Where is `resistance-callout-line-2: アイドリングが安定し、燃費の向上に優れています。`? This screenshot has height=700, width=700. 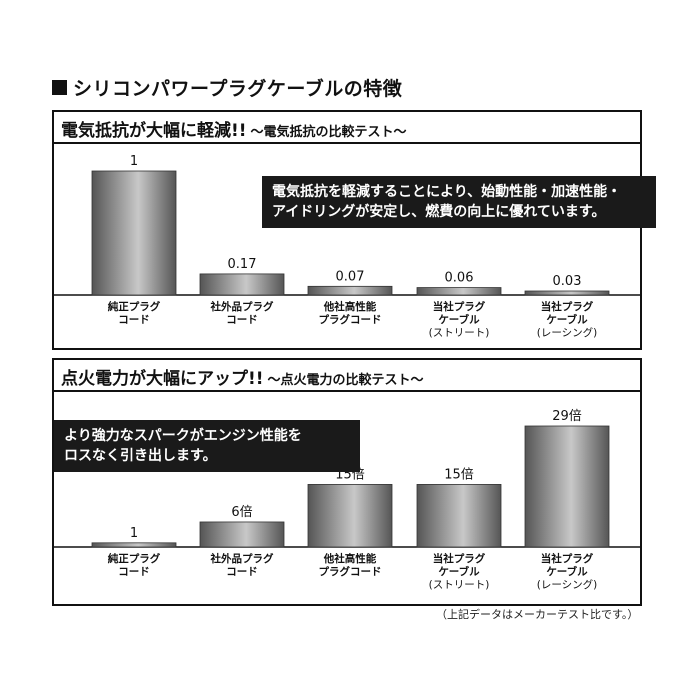 resistance-callout-line-2: アイドリングが安定し、燃費の向上に優れています。 is located at coordinates (439, 212).